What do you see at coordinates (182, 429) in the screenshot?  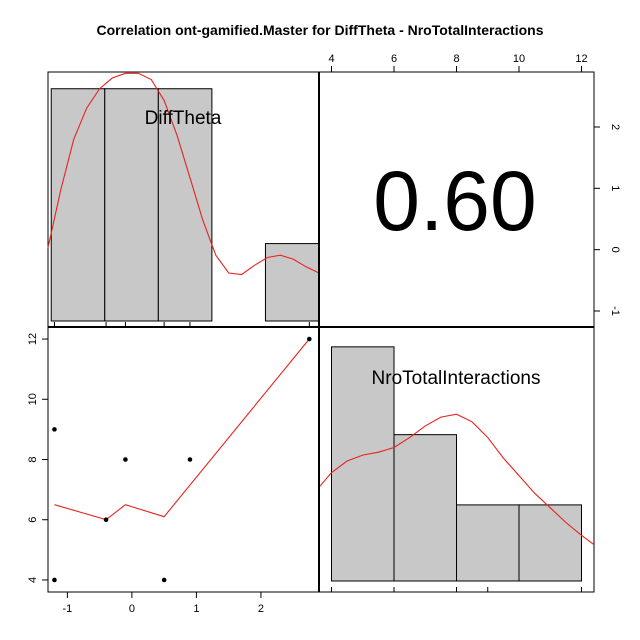 I see `smooth-line` at bounding box center [182, 429].